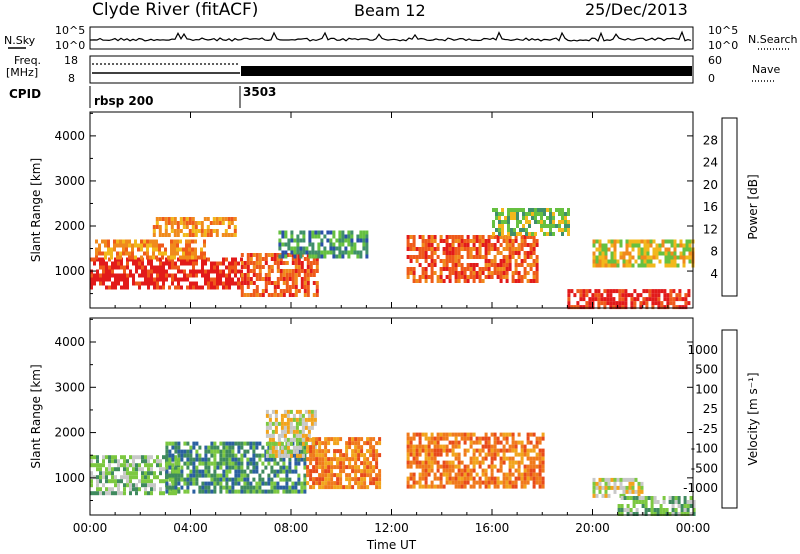  What do you see at coordinates (711, 78) in the screenshot?
I see `nave-tick-bottom: 0` at bounding box center [711, 78].